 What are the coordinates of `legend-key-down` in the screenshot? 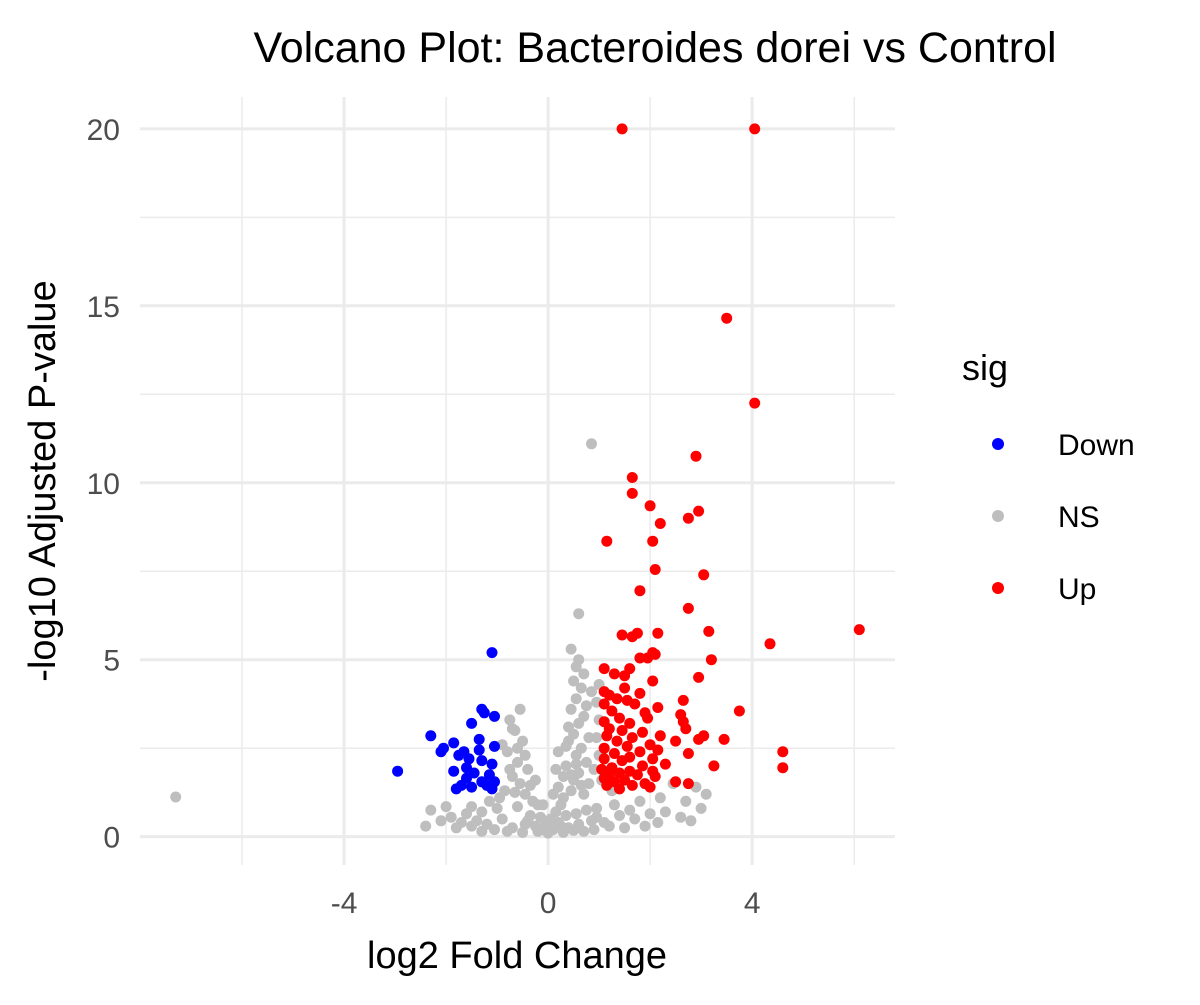 It's located at (998, 444).